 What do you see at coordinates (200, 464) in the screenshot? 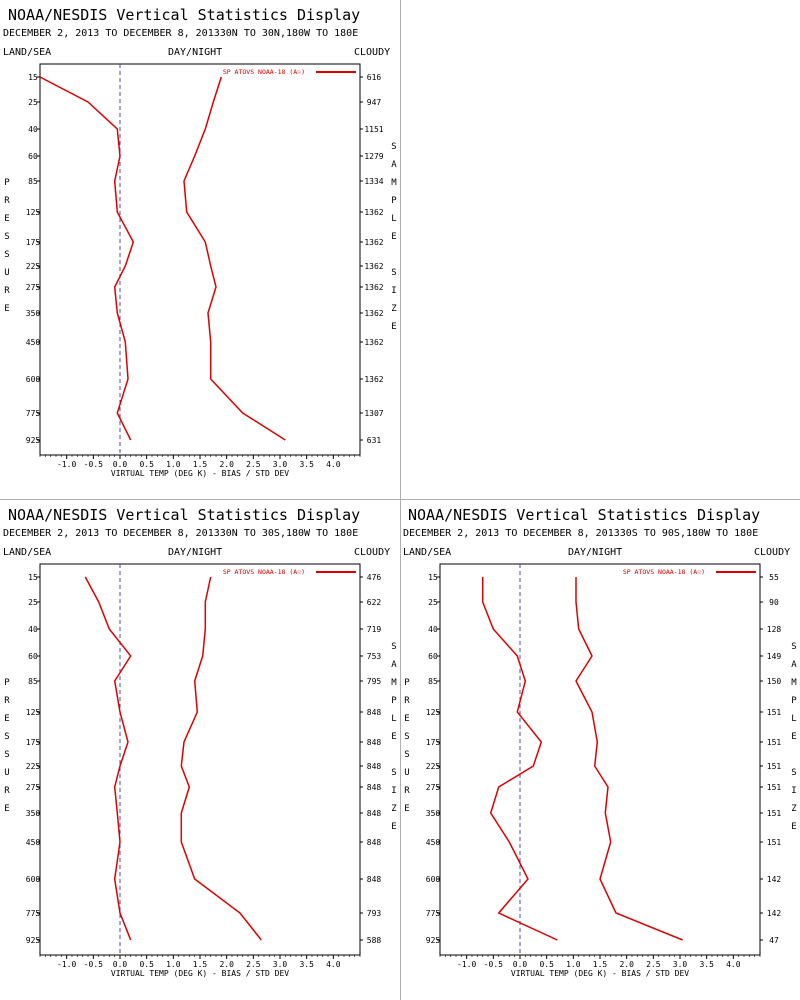
I see `x-tick-label: 1.5` at bounding box center [200, 464].